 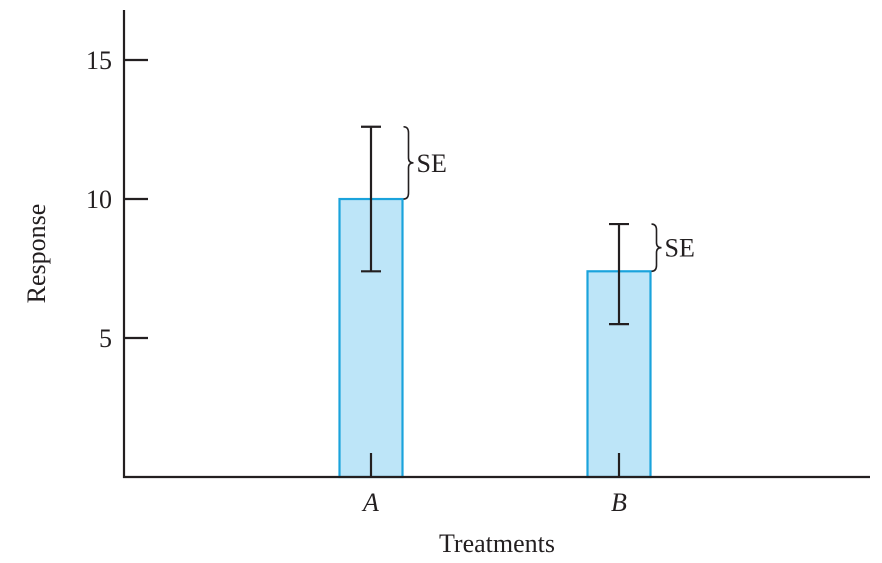 What do you see at coordinates (497, 543) in the screenshot?
I see `x-axis-title: Treatments` at bounding box center [497, 543].